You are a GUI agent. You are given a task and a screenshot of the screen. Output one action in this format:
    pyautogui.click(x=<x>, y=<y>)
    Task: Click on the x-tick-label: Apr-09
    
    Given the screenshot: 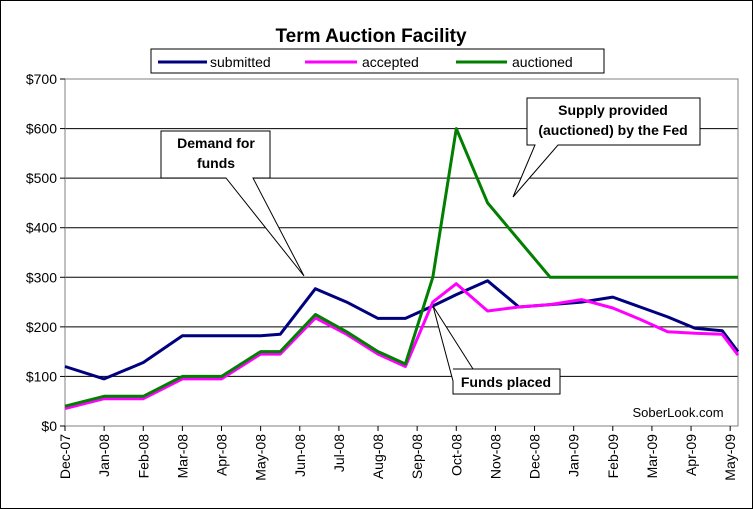 What is the action you would take?
    pyautogui.click(x=691, y=455)
    